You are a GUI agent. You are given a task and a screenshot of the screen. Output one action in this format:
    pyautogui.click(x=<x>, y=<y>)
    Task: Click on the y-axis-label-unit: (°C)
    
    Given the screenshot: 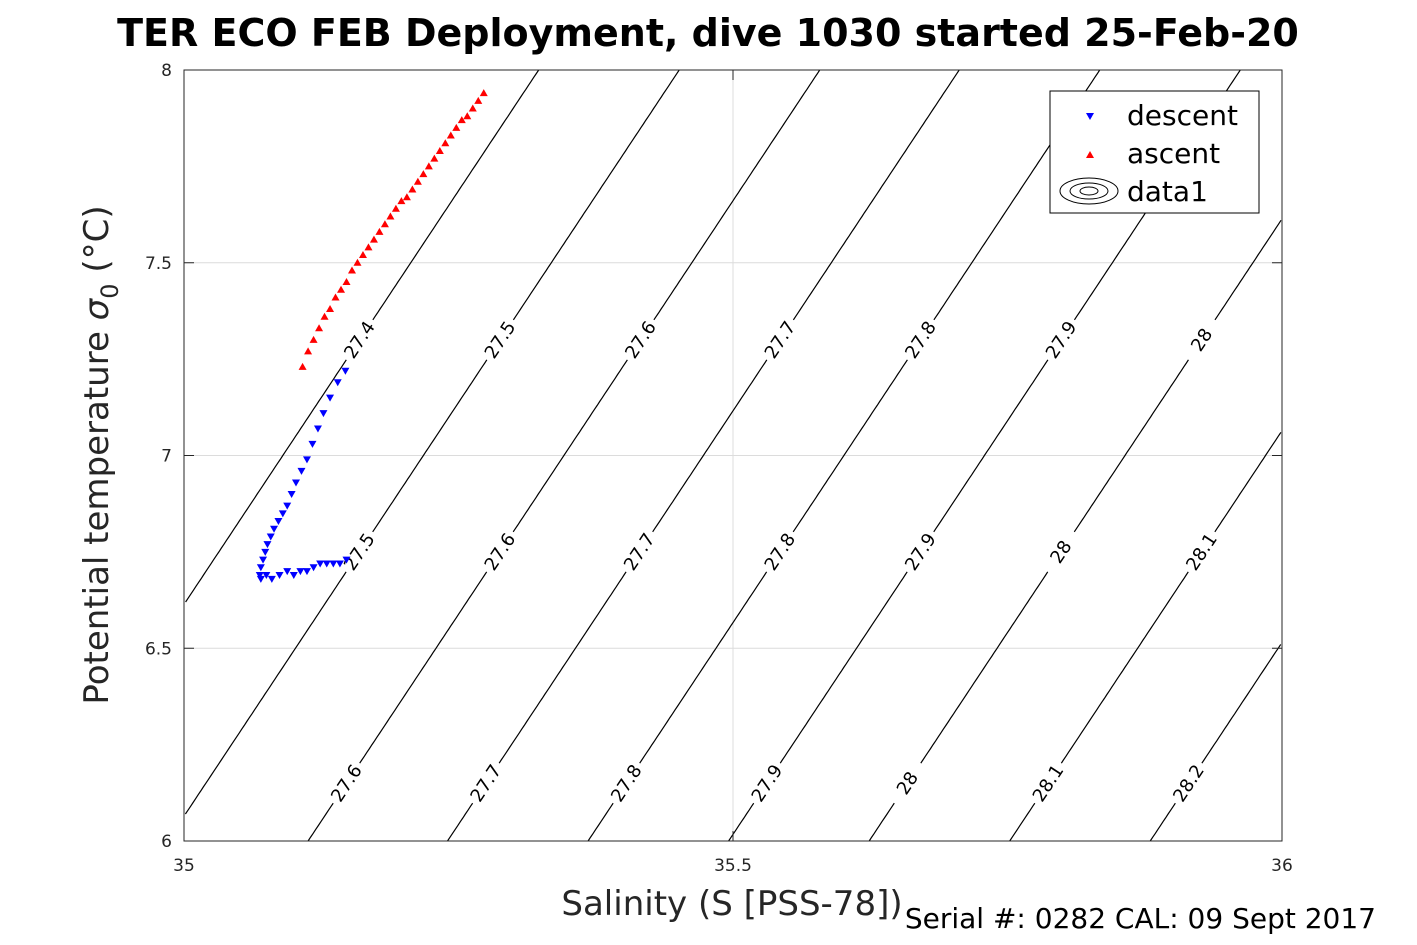 What is the action you would take?
    pyautogui.click(x=97, y=244)
    